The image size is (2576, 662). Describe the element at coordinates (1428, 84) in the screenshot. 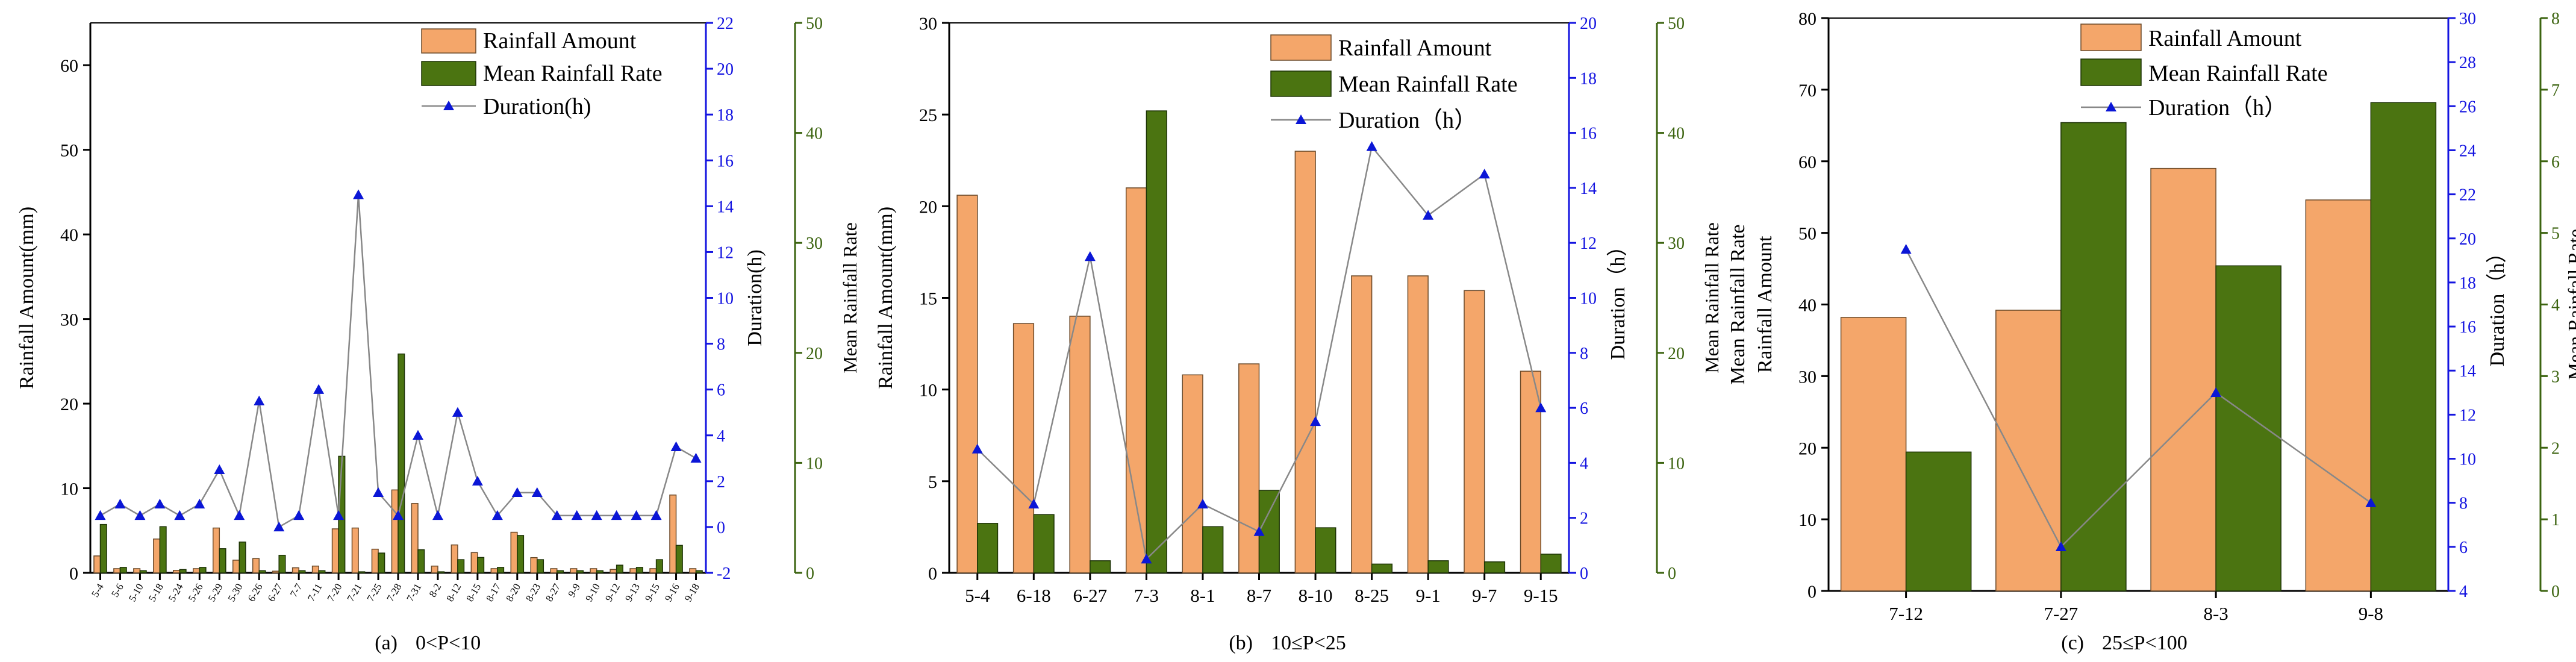

I see `legend-rate-label: Mean Rainfall Rate` at that location.